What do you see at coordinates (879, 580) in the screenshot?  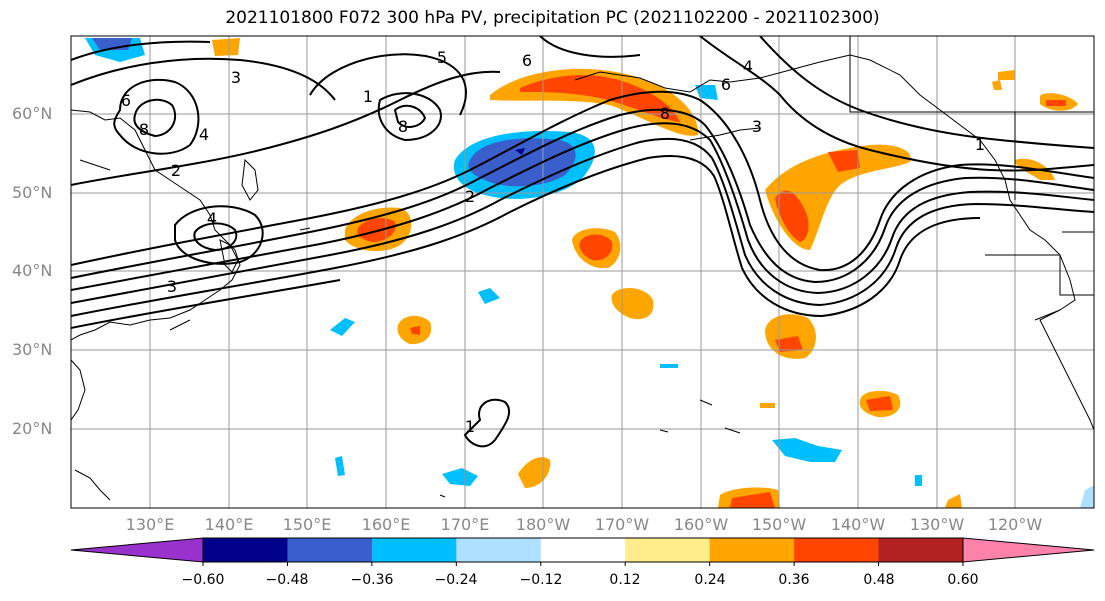 I see `colorbar-tick-label: 0.48` at bounding box center [879, 580].